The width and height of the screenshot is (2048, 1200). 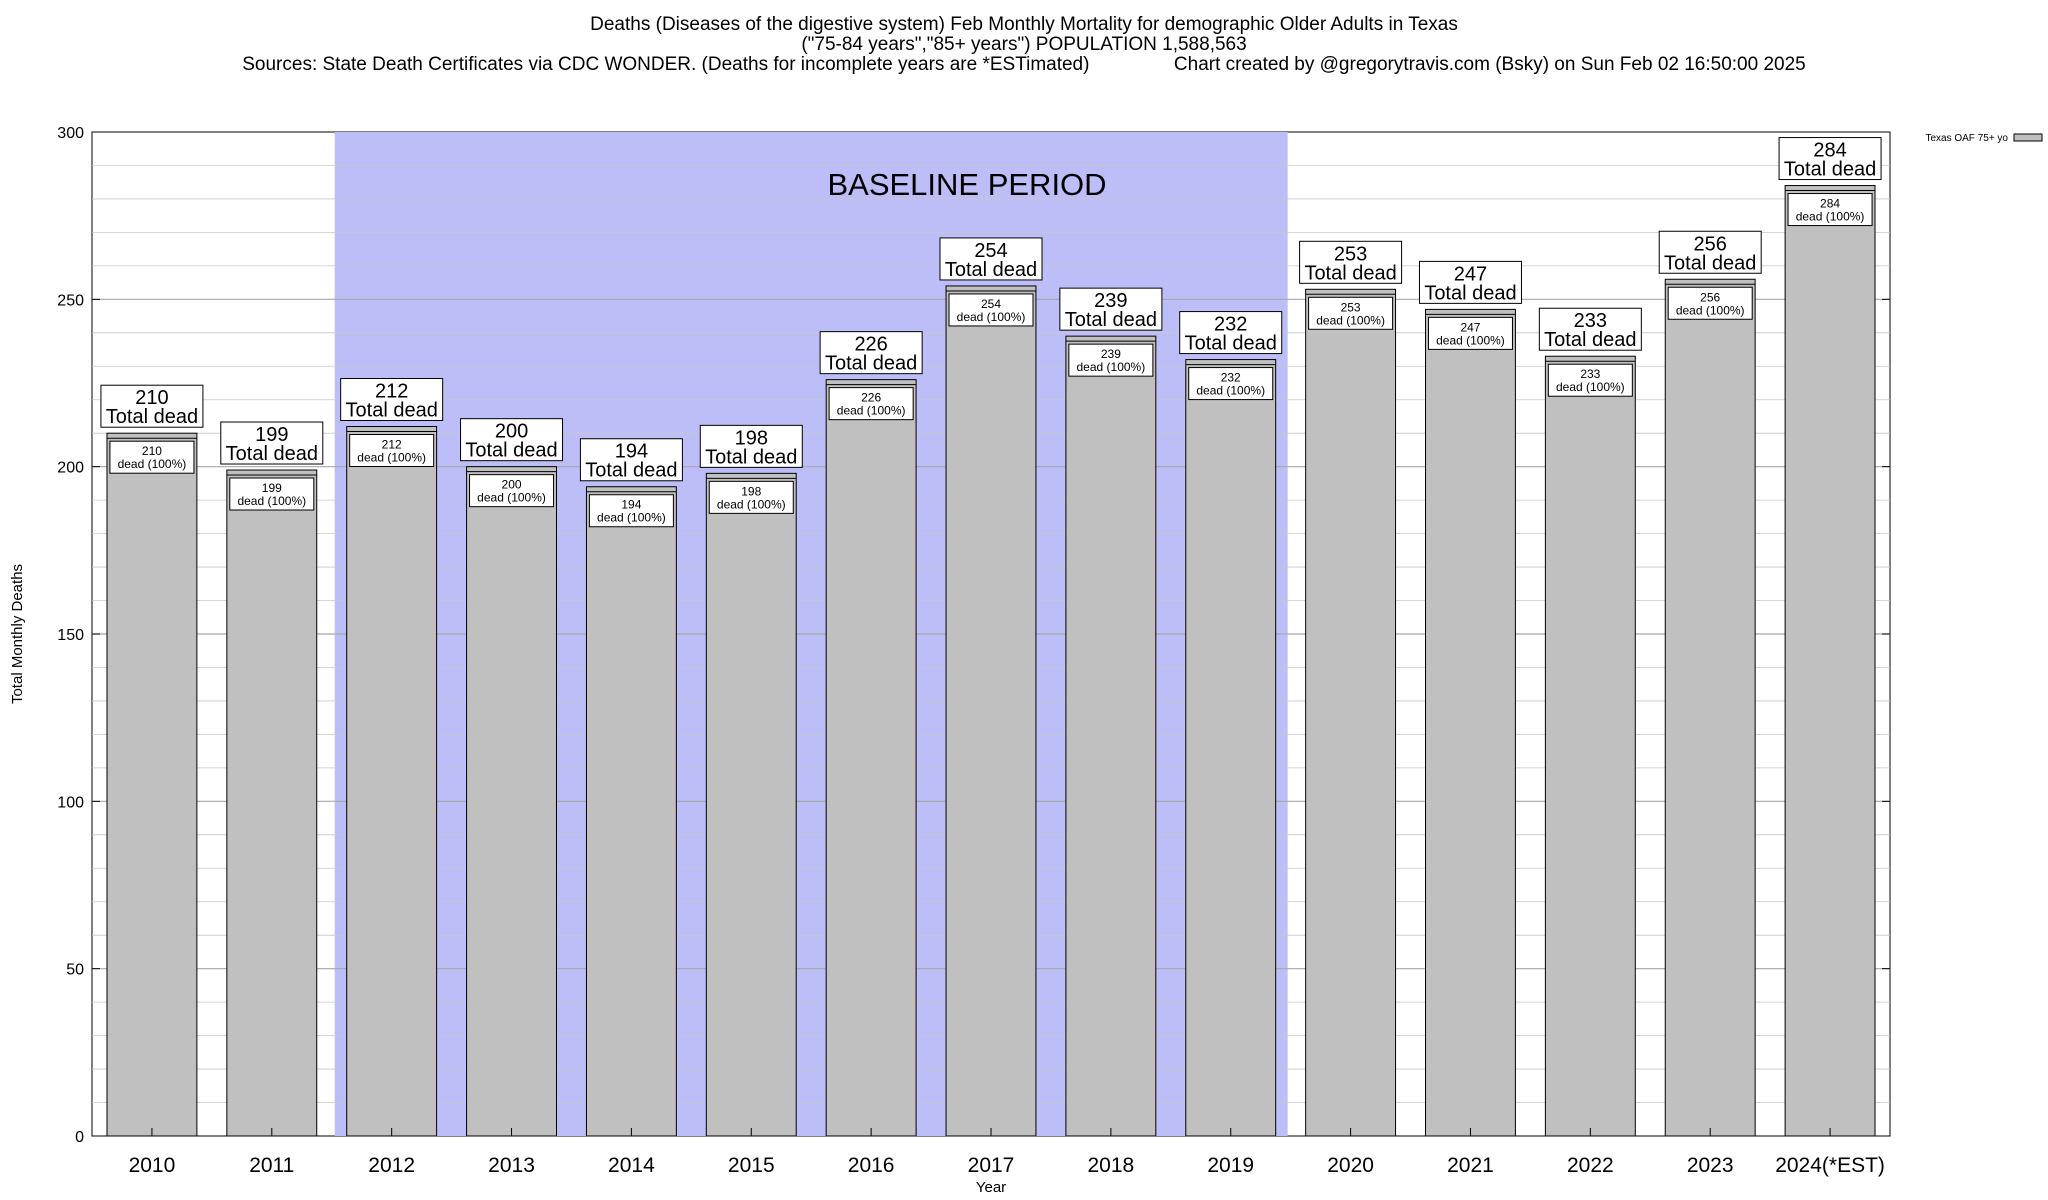 I want to click on inner-value-label: 226, so click(x=871, y=398).